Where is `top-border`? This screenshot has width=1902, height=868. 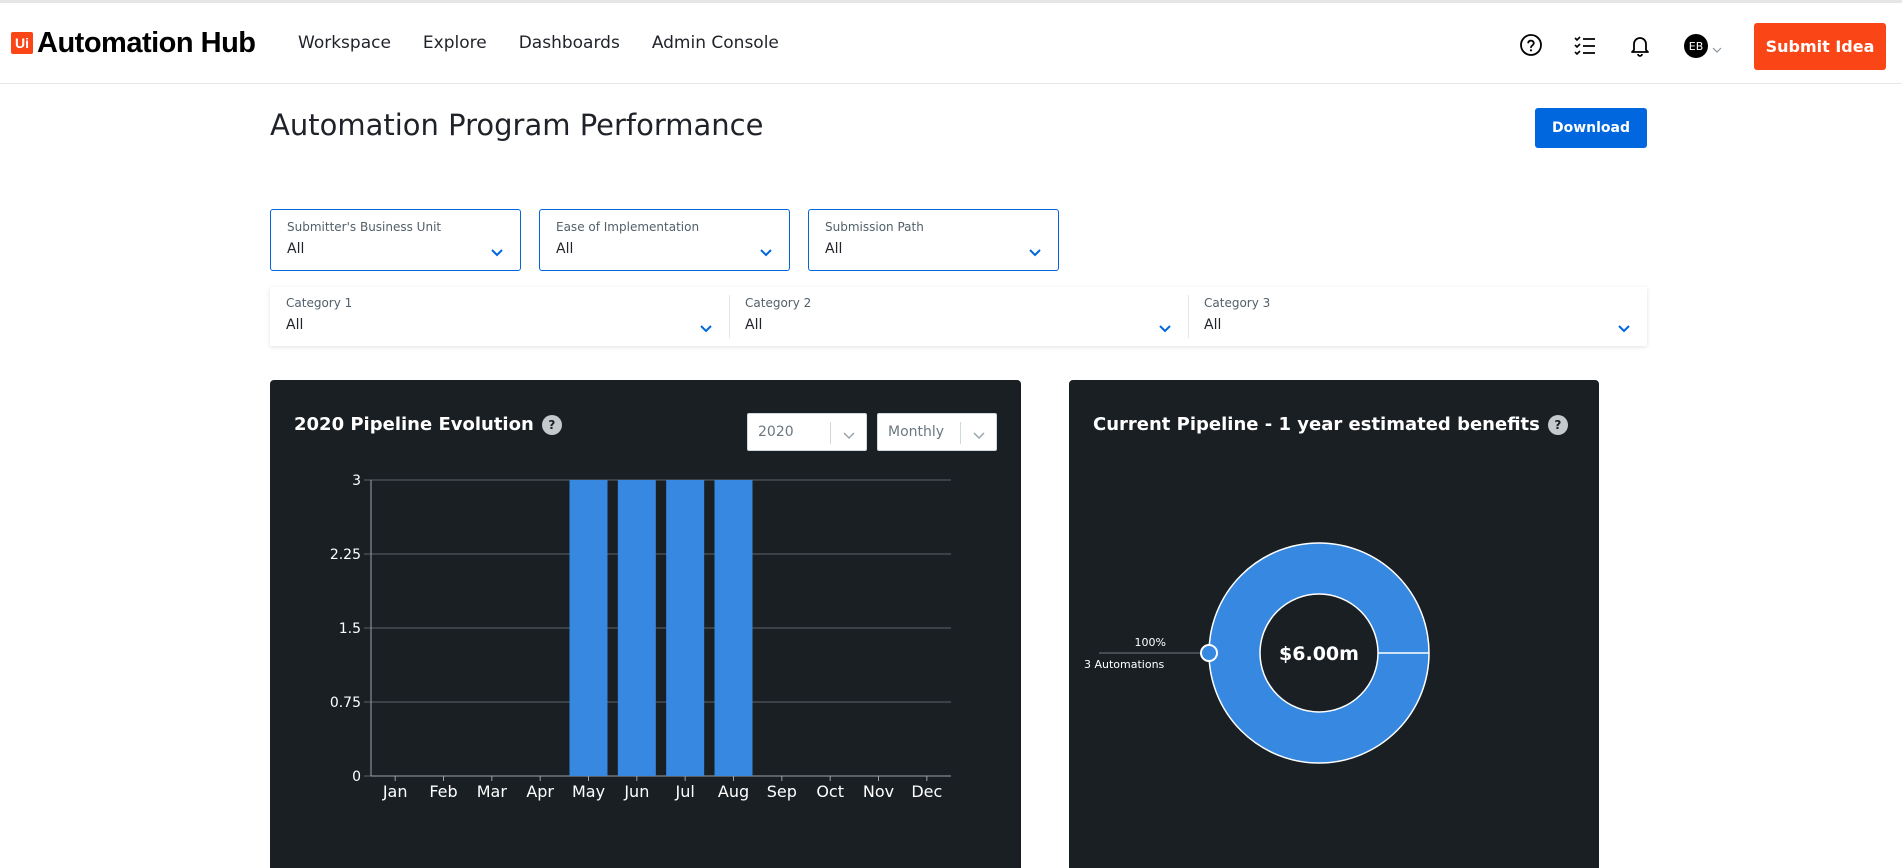 top-border is located at coordinates (951, 1).